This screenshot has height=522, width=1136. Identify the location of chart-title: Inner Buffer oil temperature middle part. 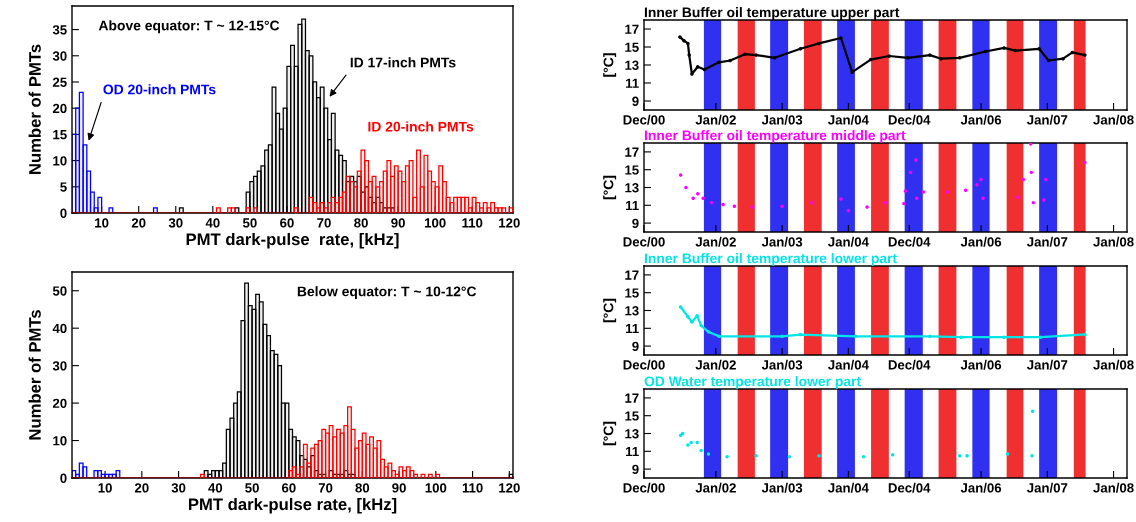
(775, 136).